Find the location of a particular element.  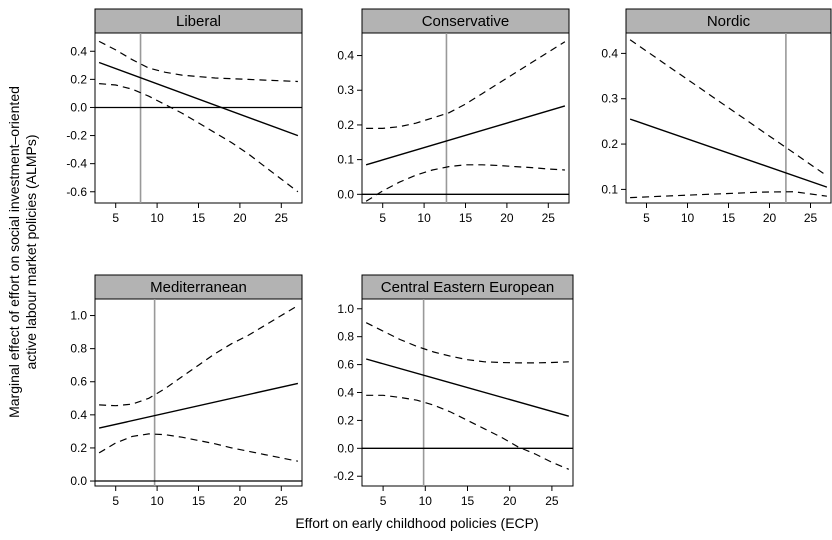

panel-title: Mediterranean is located at coordinates (198, 287).